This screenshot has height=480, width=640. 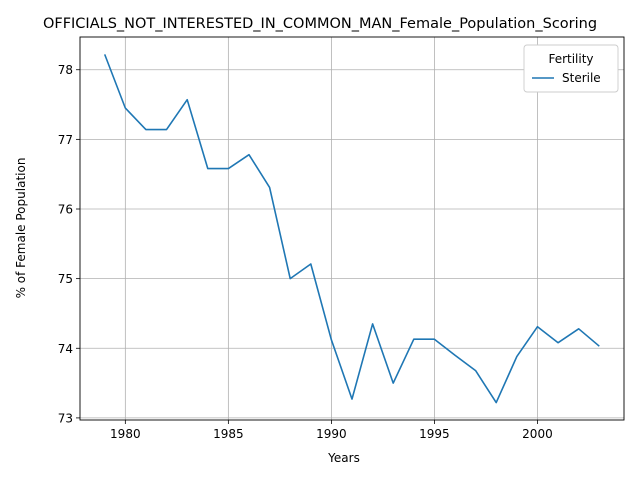 I want to click on x-tick-label: 1985, so click(x=228, y=434).